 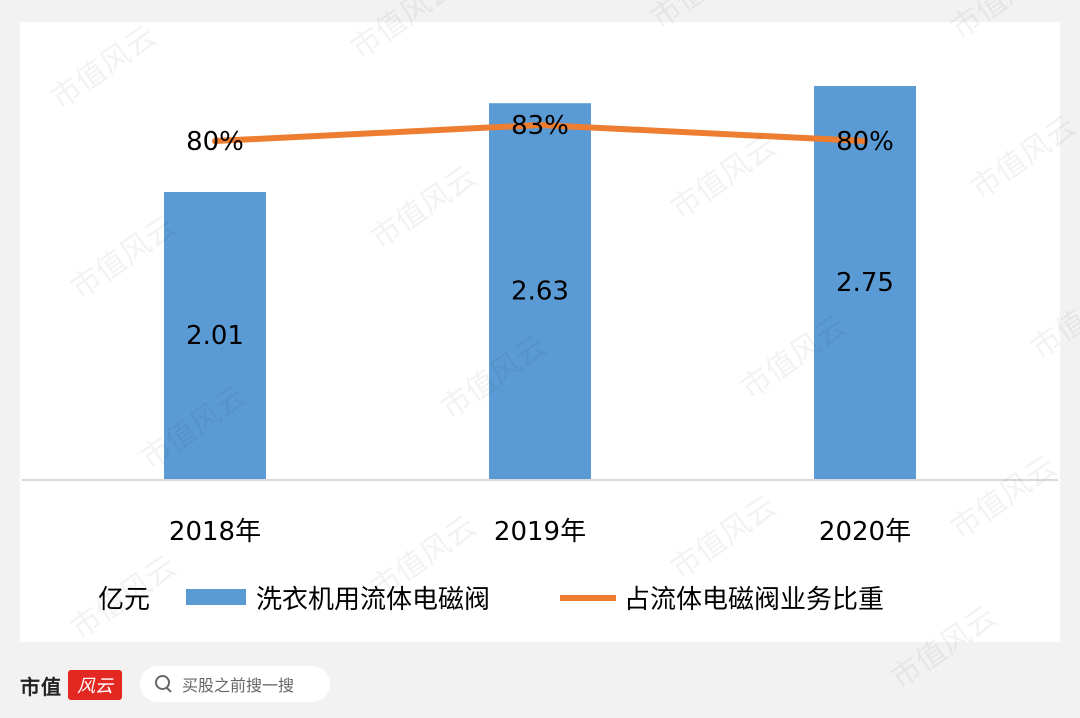 What do you see at coordinates (865, 532) in the screenshot?
I see `x-tick-label-2: 2020年` at bounding box center [865, 532].